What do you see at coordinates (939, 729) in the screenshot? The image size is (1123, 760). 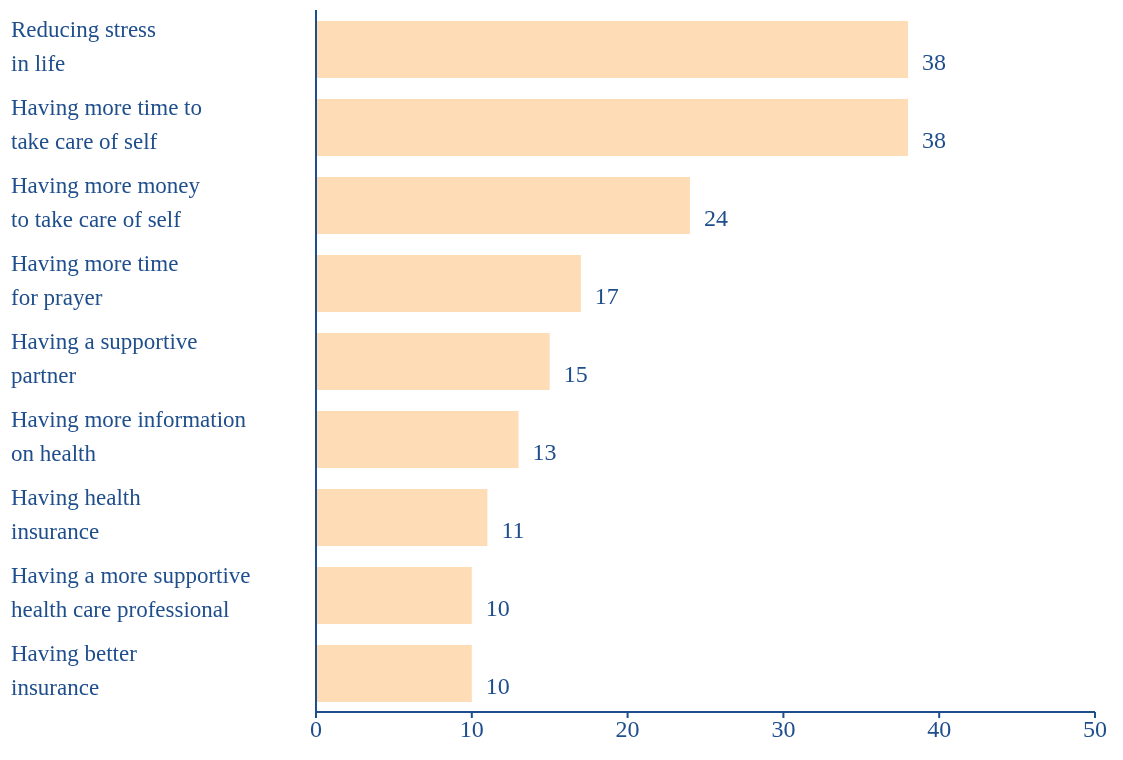 I see `x-tick-label: 40` at bounding box center [939, 729].